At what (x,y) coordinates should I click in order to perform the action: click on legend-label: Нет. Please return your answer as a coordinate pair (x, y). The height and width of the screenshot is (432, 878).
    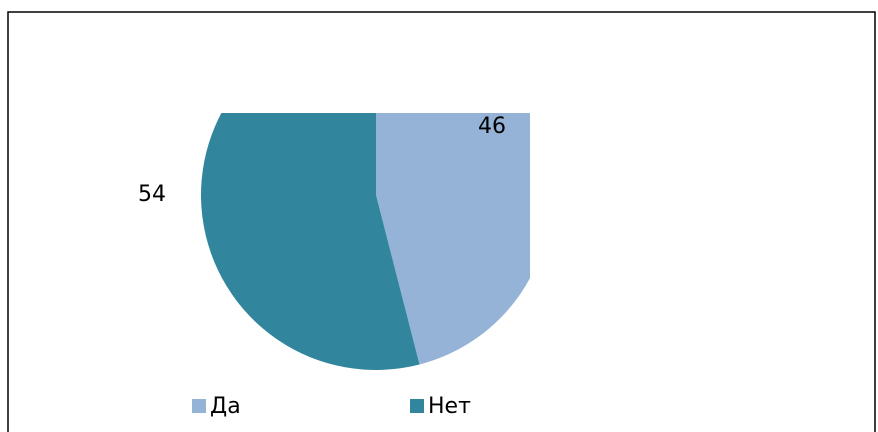
    Looking at the image, I should click on (449, 406).